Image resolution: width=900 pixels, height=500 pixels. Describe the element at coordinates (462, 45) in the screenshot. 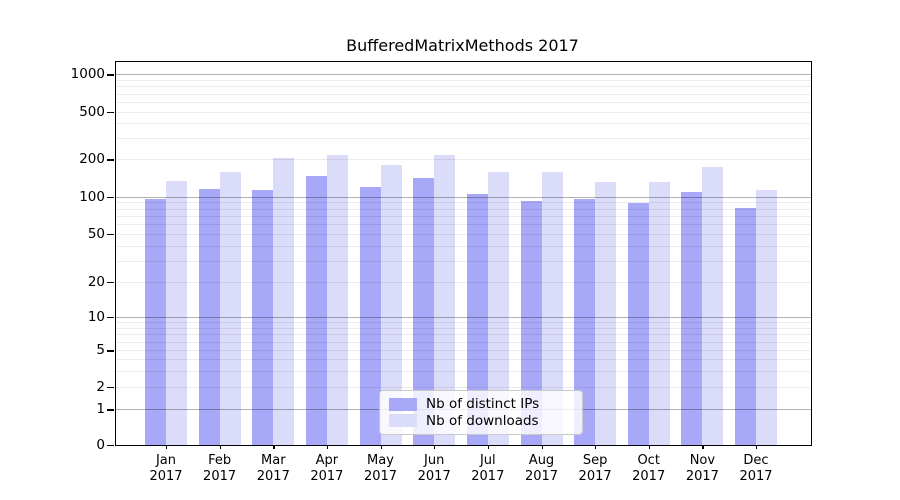

I see `chart-title: BufferedMatrixMethods 2017` at that location.